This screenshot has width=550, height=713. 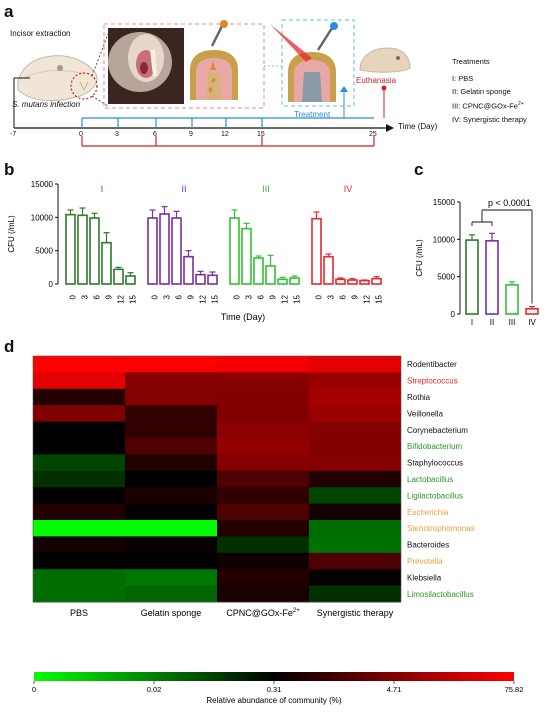 I want to click on colorbar, so click(x=274, y=676).